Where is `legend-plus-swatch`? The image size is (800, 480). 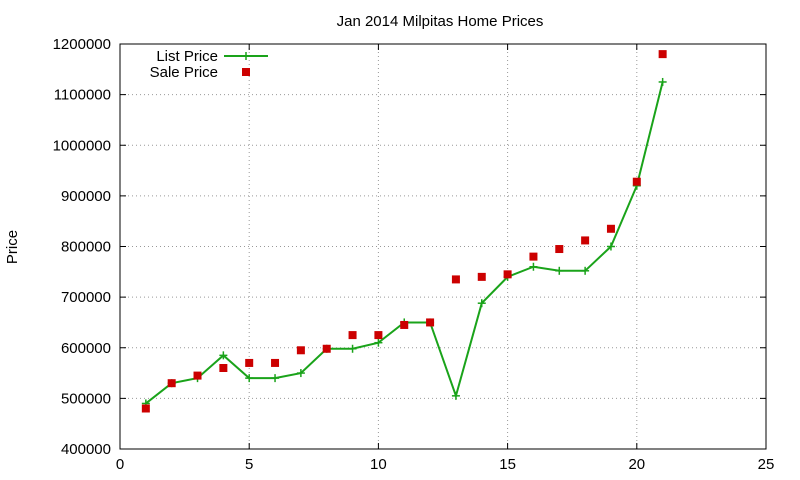
legend-plus-swatch is located at coordinates (246, 56).